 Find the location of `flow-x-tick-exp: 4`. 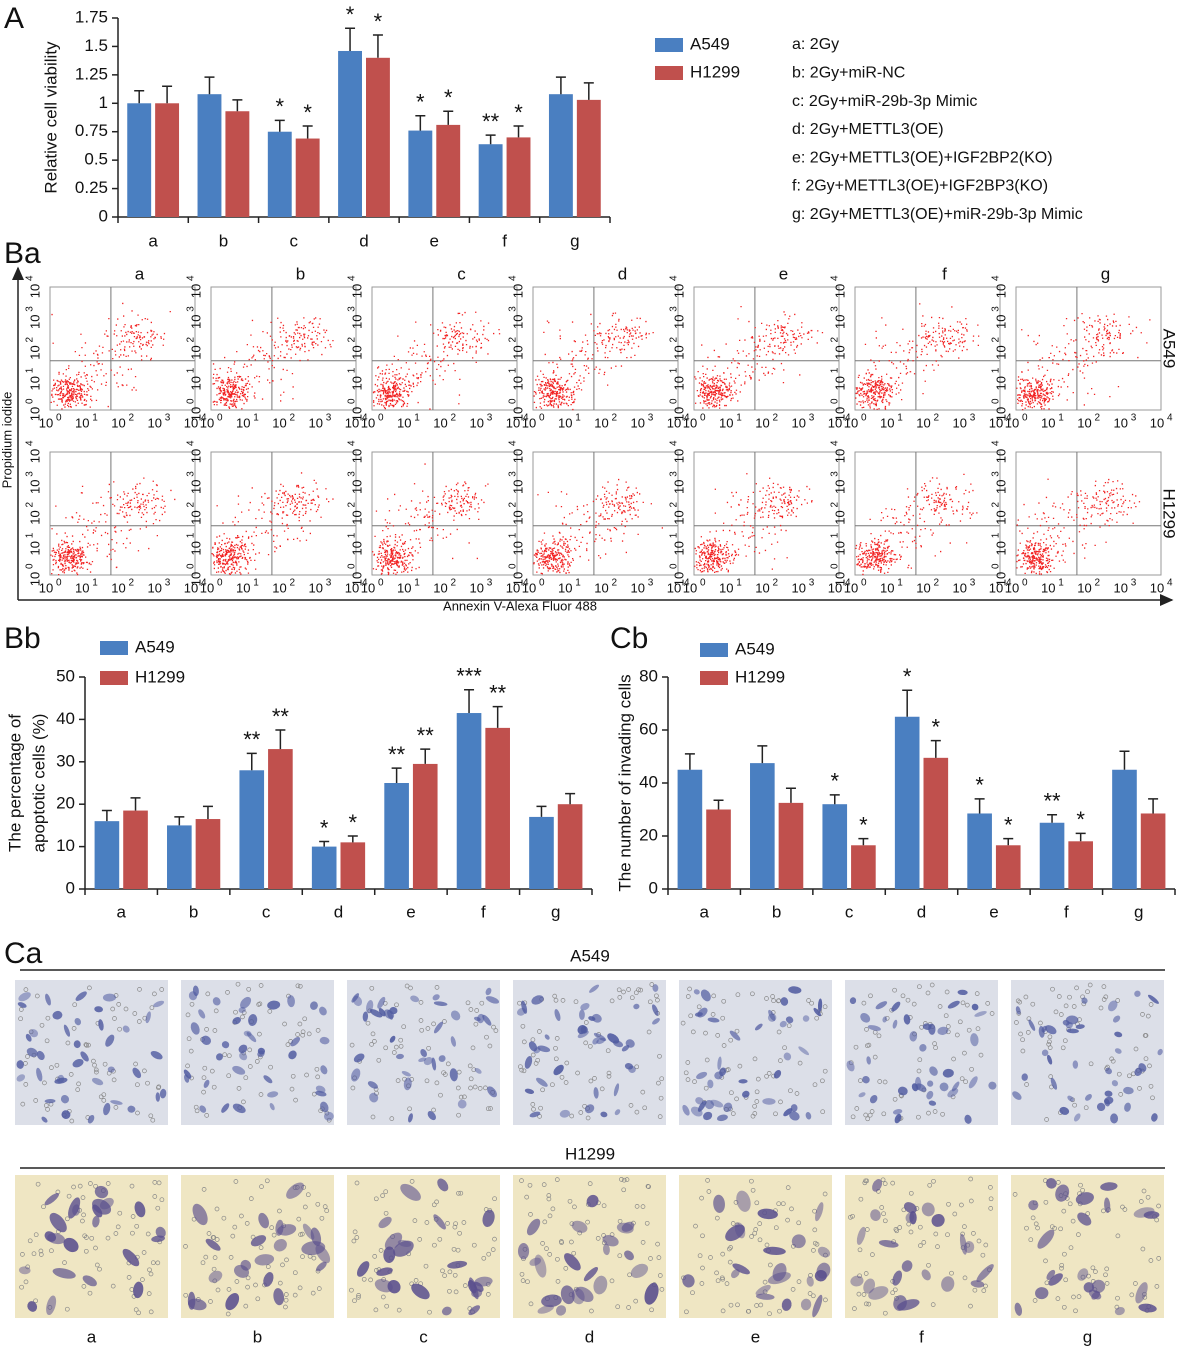

flow-x-tick-exp: 4 is located at coordinates (204, 418).